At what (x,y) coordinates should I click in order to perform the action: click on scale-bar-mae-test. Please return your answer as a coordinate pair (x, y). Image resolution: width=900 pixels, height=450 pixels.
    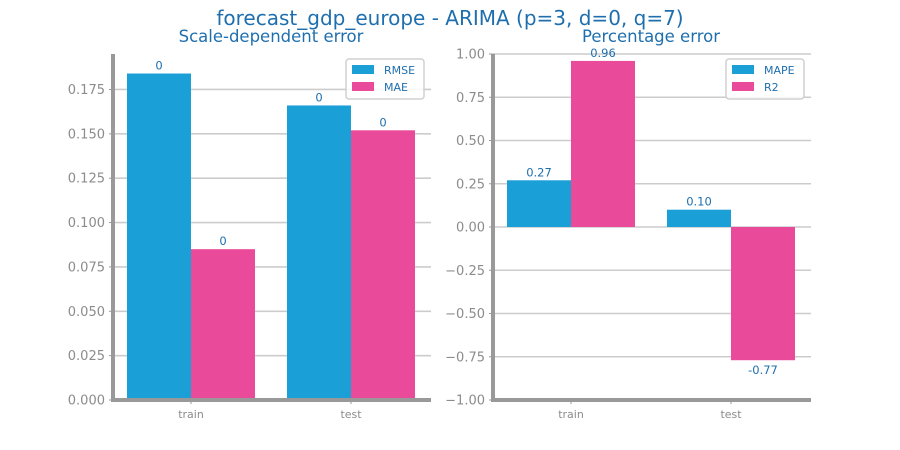
    Looking at the image, I should click on (383, 265).